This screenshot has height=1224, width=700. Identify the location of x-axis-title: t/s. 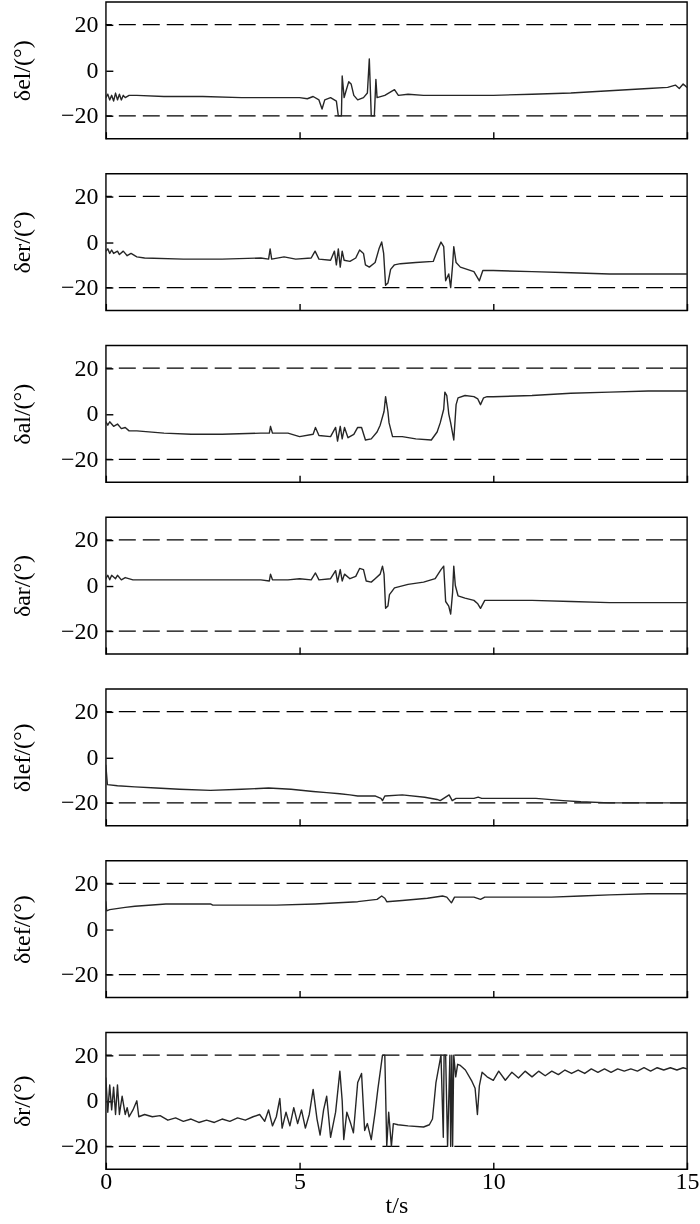
(397, 1204).